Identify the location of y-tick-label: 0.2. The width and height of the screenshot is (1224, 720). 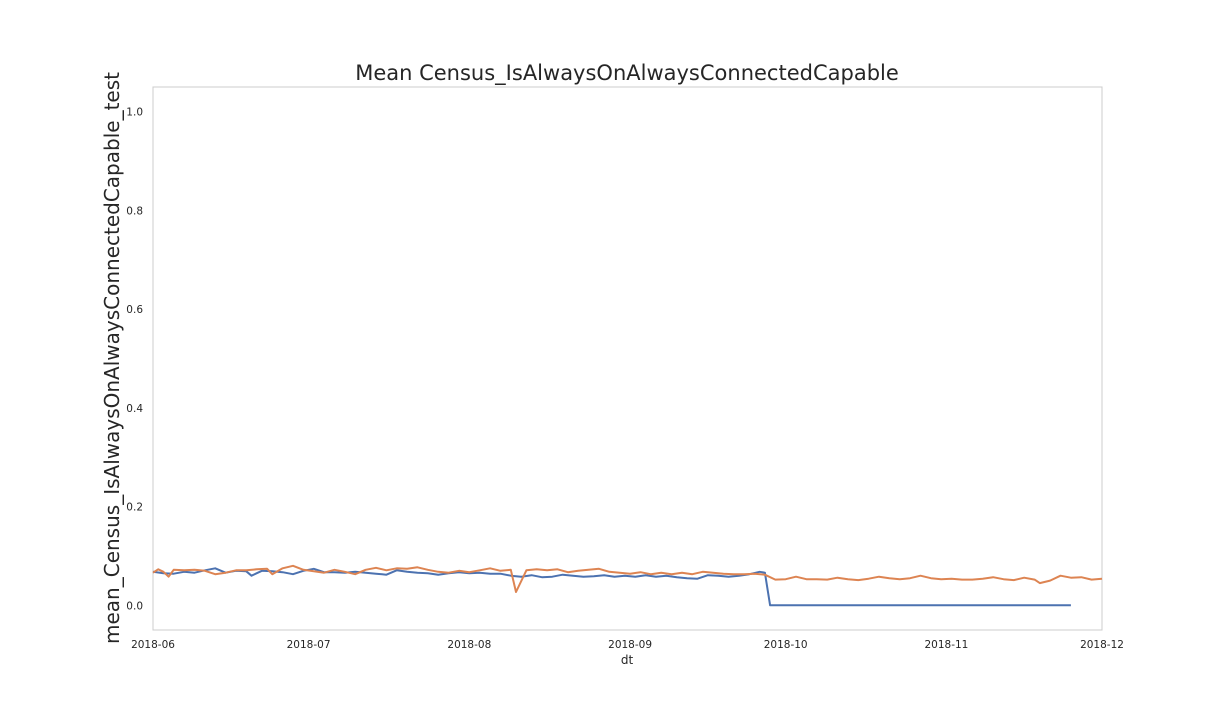
(134, 508).